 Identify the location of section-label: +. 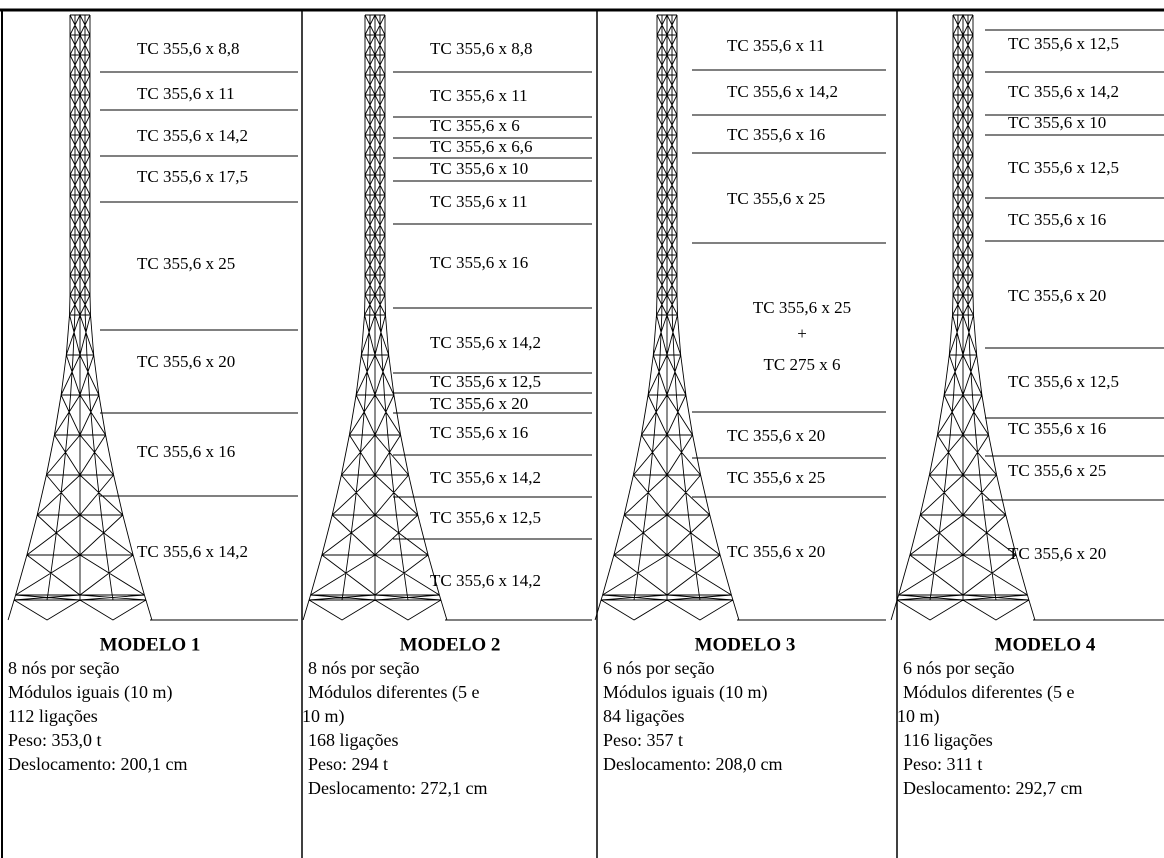
(802, 333).